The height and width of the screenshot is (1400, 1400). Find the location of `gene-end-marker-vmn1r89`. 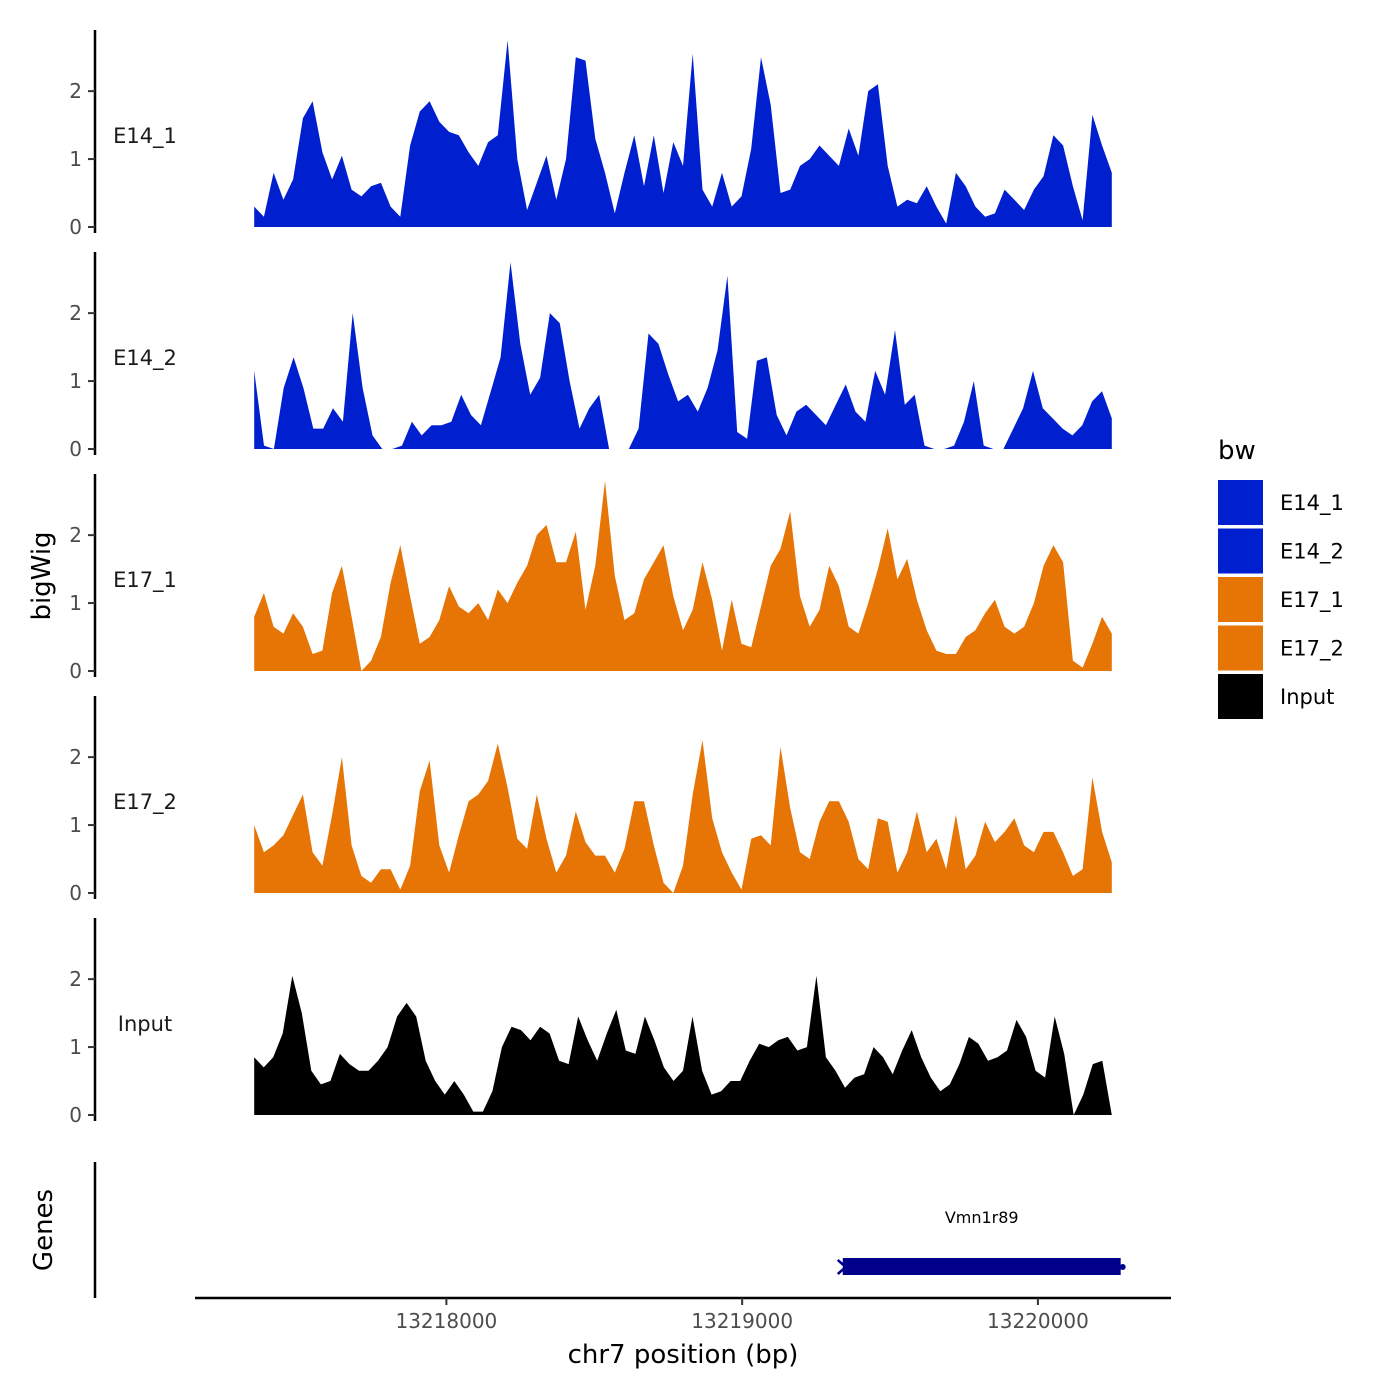

gene-end-marker-vmn1r89 is located at coordinates (1122, 1267).